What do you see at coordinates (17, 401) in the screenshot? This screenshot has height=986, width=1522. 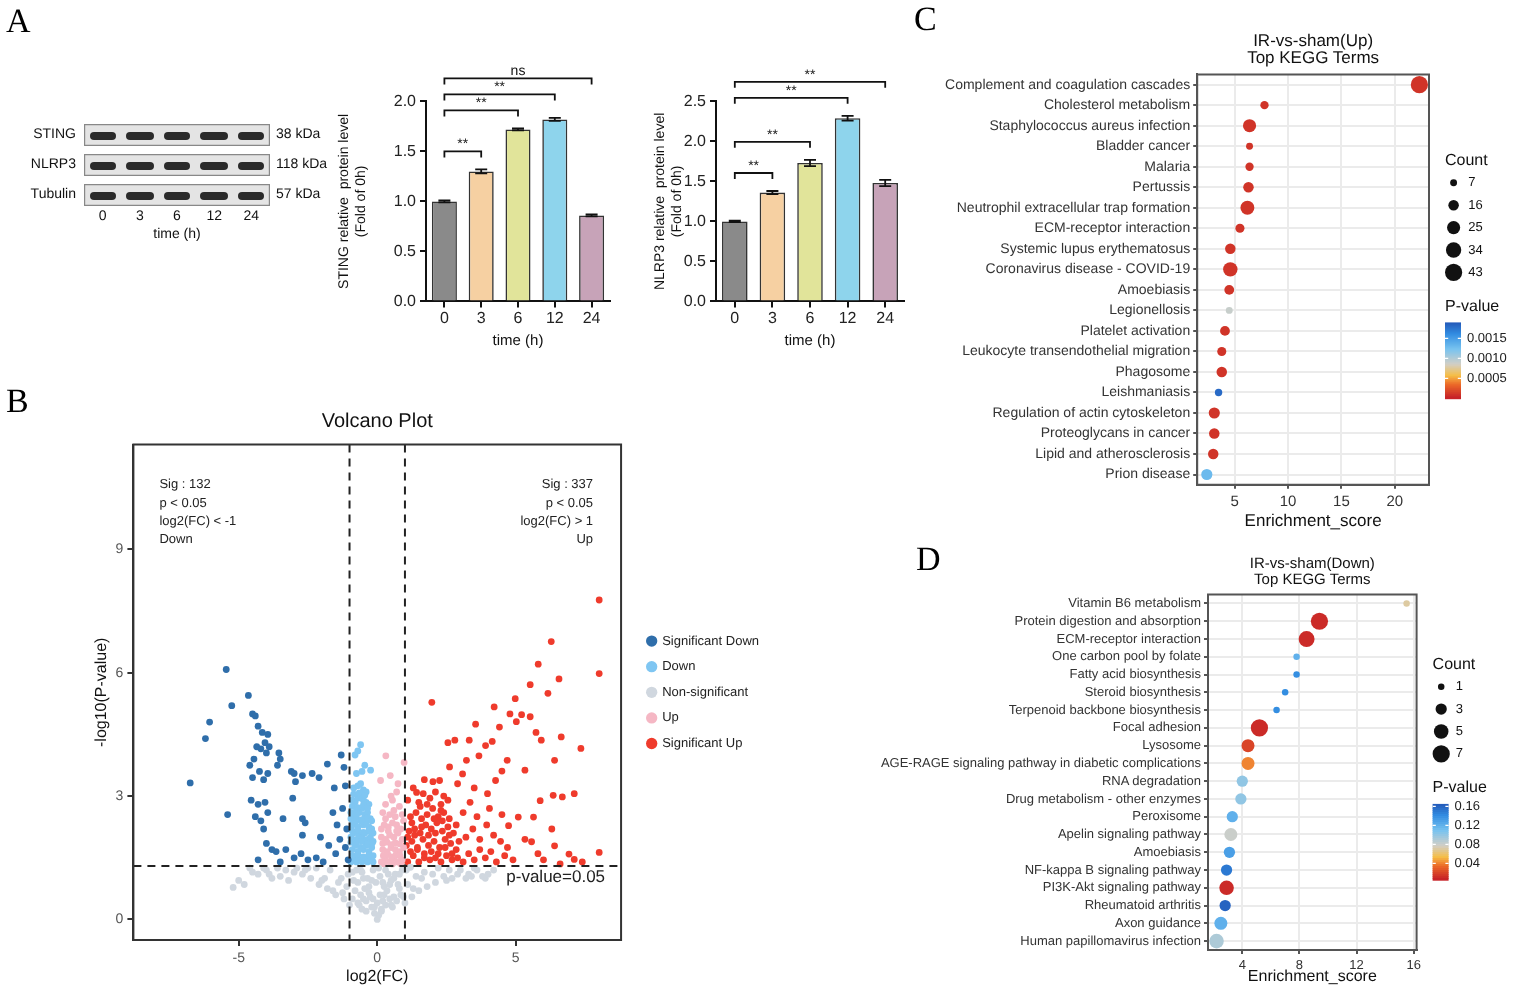 I see `text: B` at bounding box center [17, 401].